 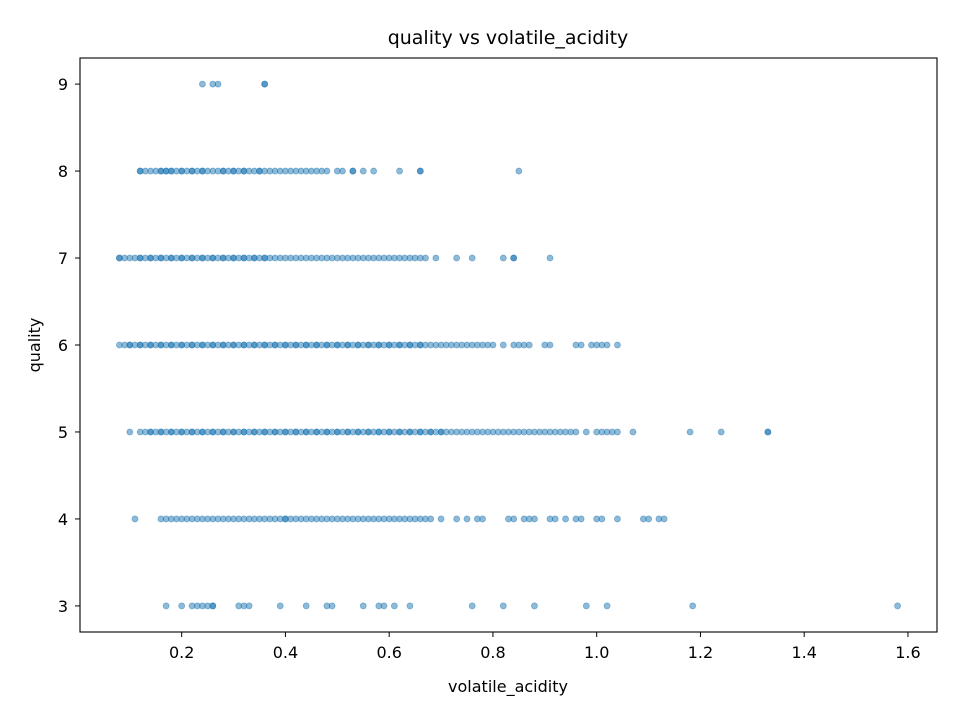 What do you see at coordinates (545, 647) in the screenshot?
I see `x-axis-ticks: 0.2 0.4 0.6 0.8 1.0 1.2 1.4 1.6` at bounding box center [545, 647].